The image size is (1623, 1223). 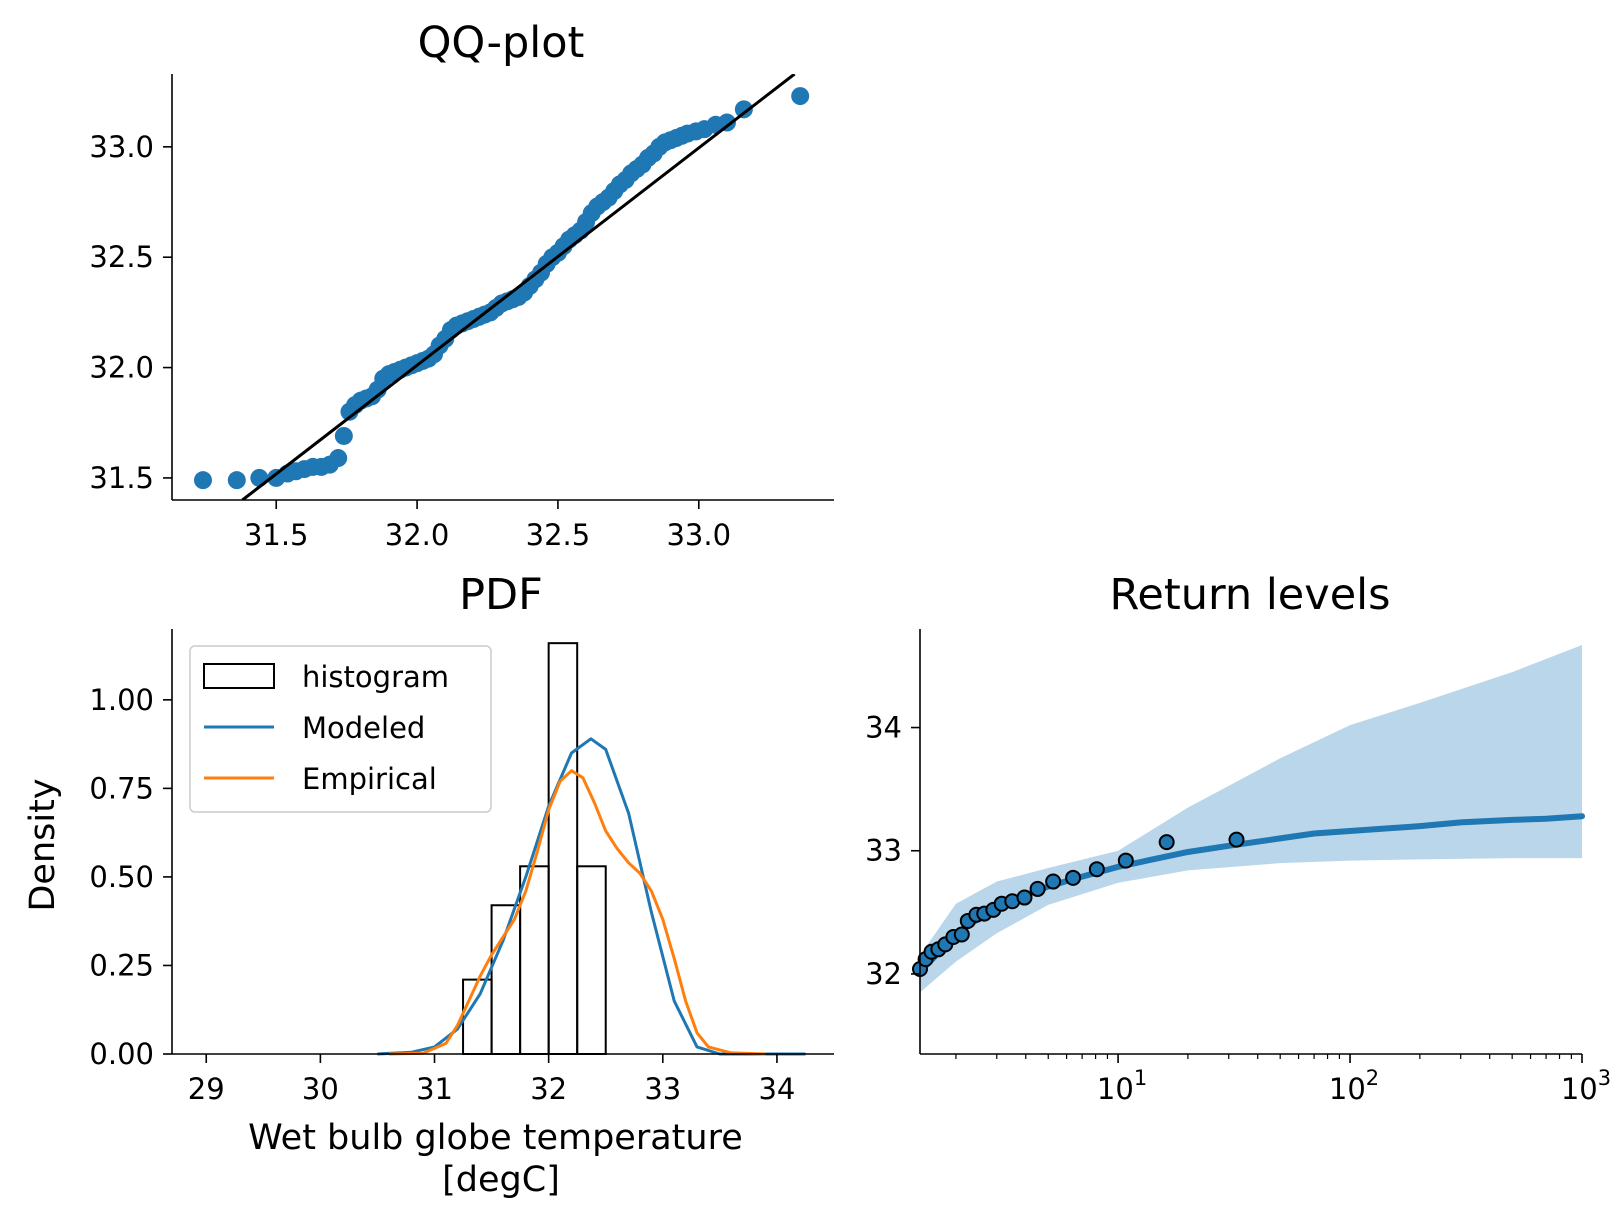 I want to click on rl-y-tick-label: 34, so click(x=883, y=728).